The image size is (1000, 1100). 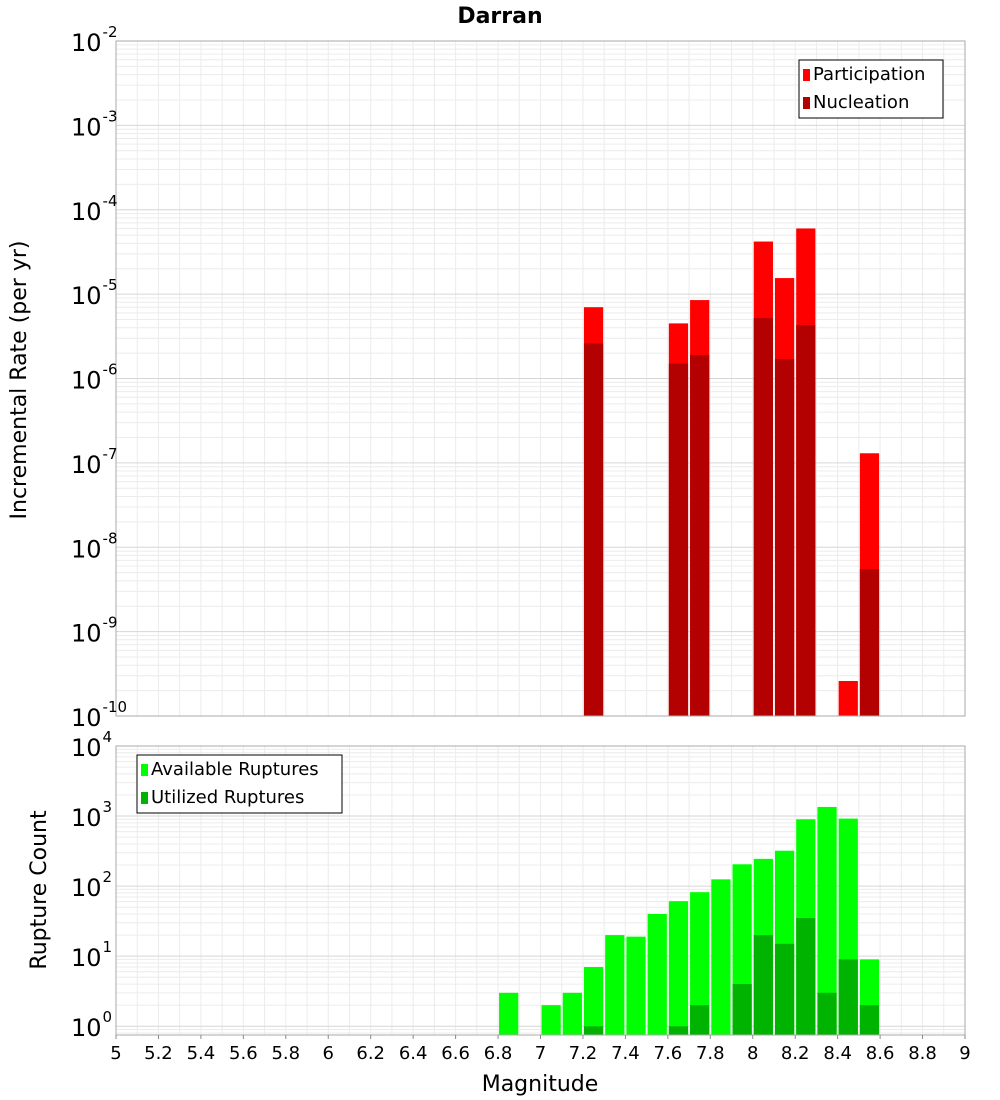 I want to click on legend: Participation Nucleation, so click(x=871, y=89).